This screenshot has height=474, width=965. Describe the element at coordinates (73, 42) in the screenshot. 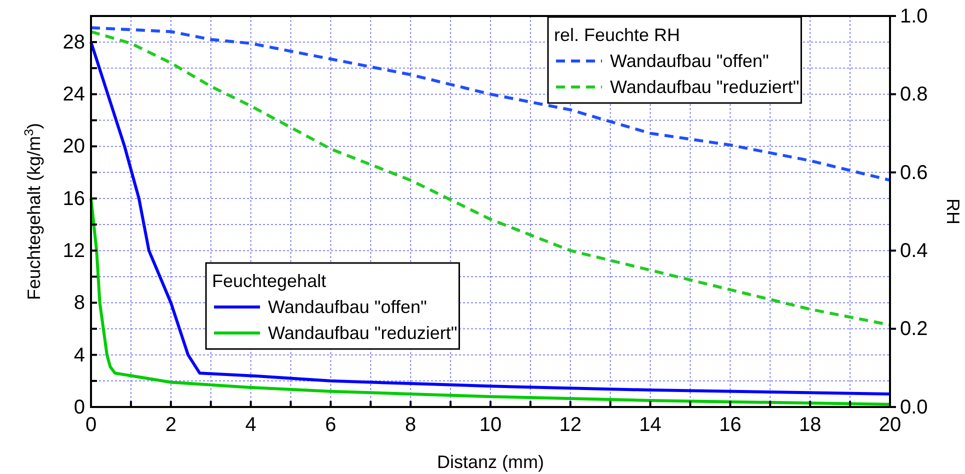

I see `y-tick-label: 28` at that location.